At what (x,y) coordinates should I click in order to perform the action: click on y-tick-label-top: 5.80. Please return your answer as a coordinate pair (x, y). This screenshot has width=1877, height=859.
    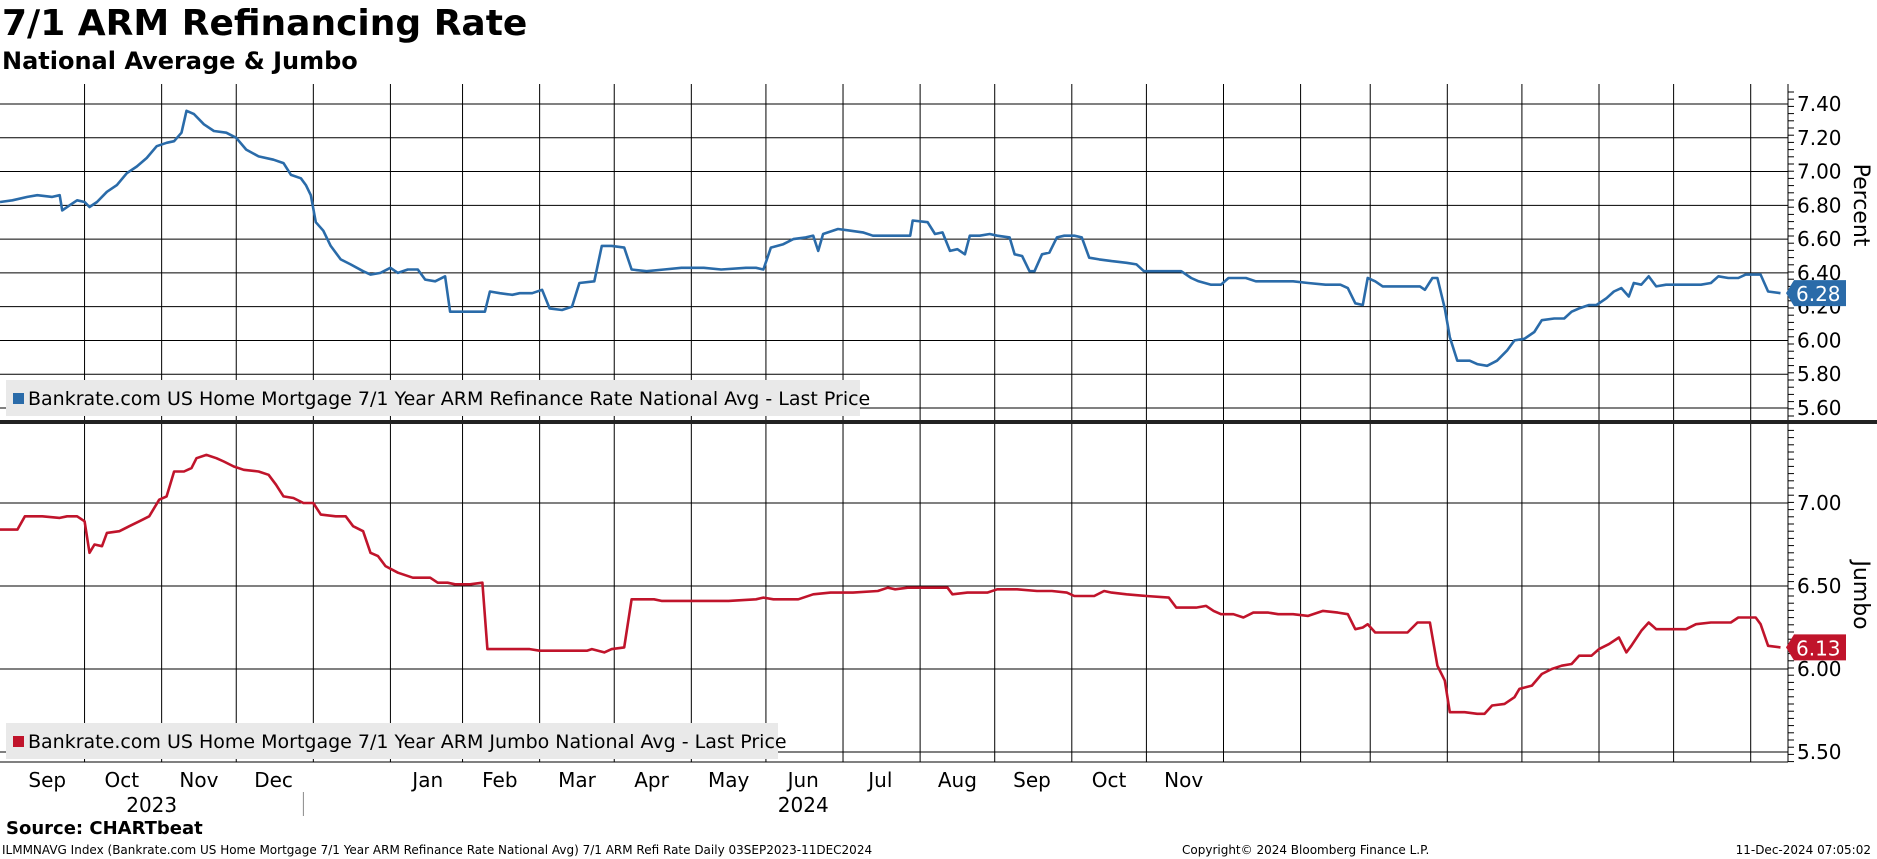
    Looking at the image, I should click on (1819, 374).